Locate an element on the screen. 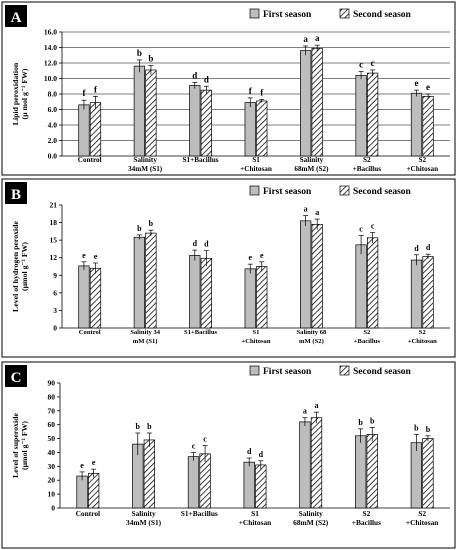 The height and width of the screenshot is (550, 457). y-tick-label: 14.0 is located at coordinates (50, 47).